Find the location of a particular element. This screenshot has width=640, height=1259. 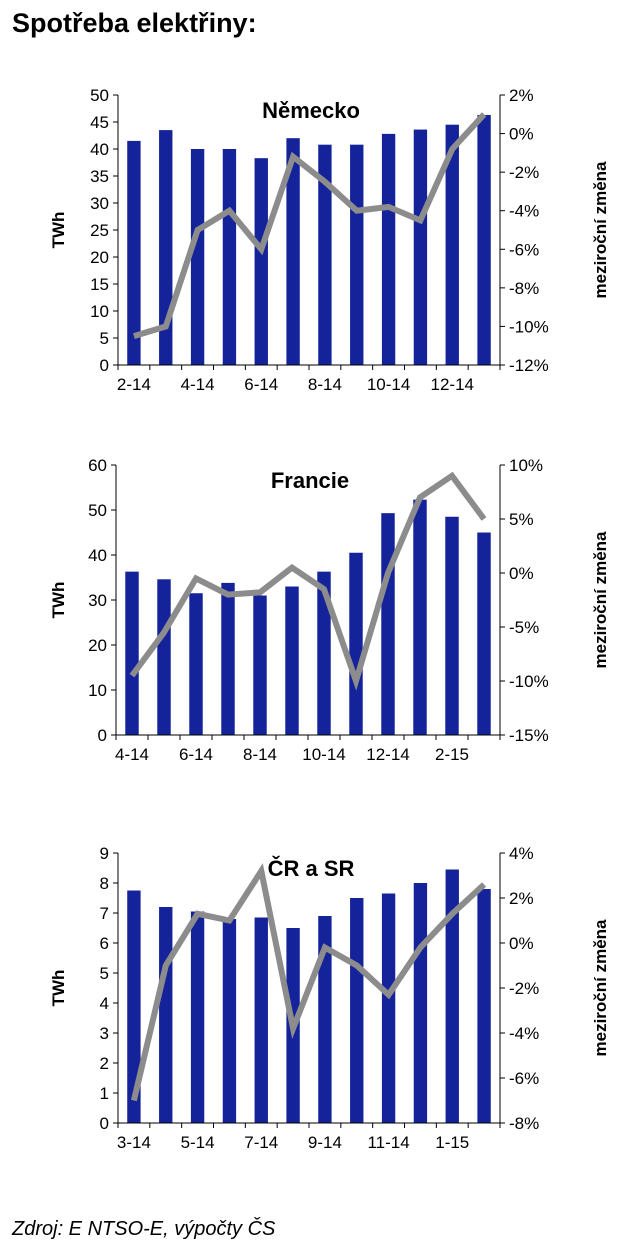

y-tick-label: 8 is located at coordinates (104, 883).